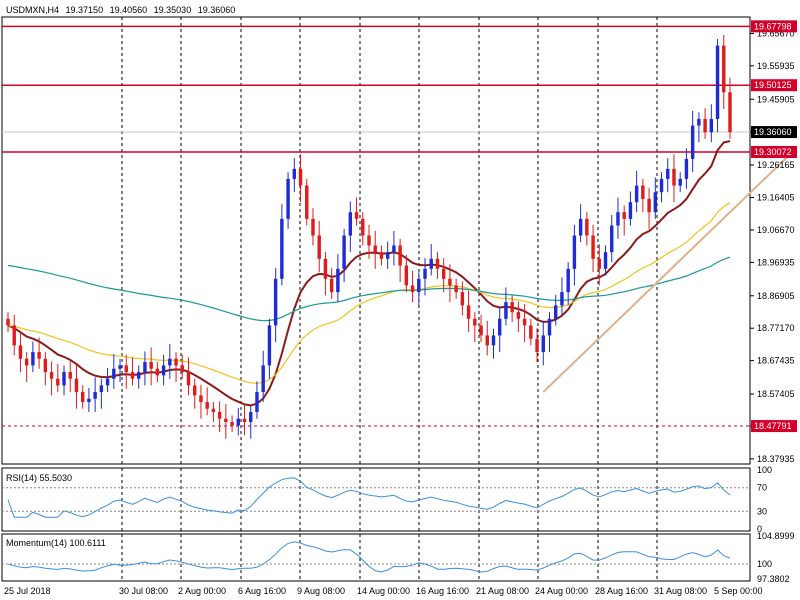 The width and height of the screenshot is (800, 600). I want to click on y-tick-label: 18.86905, so click(776, 296).